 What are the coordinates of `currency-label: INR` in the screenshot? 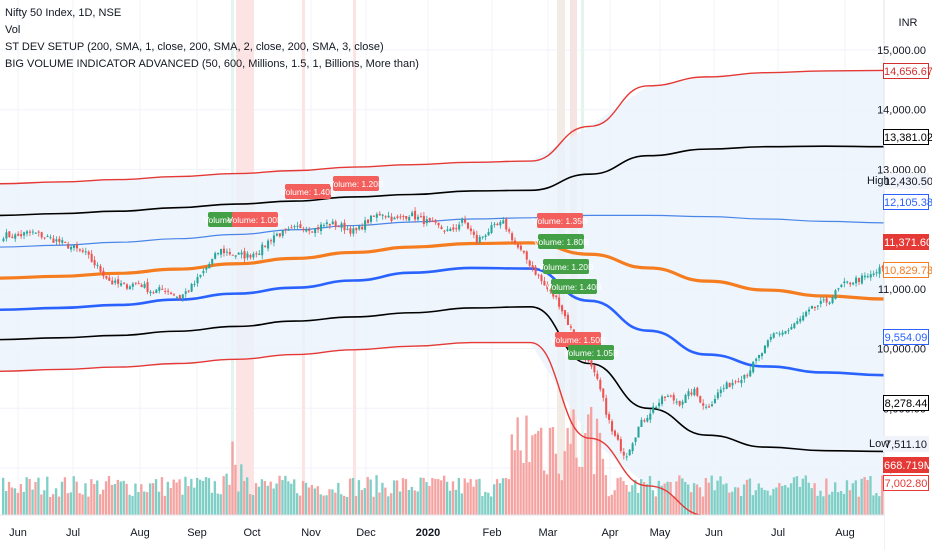 It's located at (908, 23).